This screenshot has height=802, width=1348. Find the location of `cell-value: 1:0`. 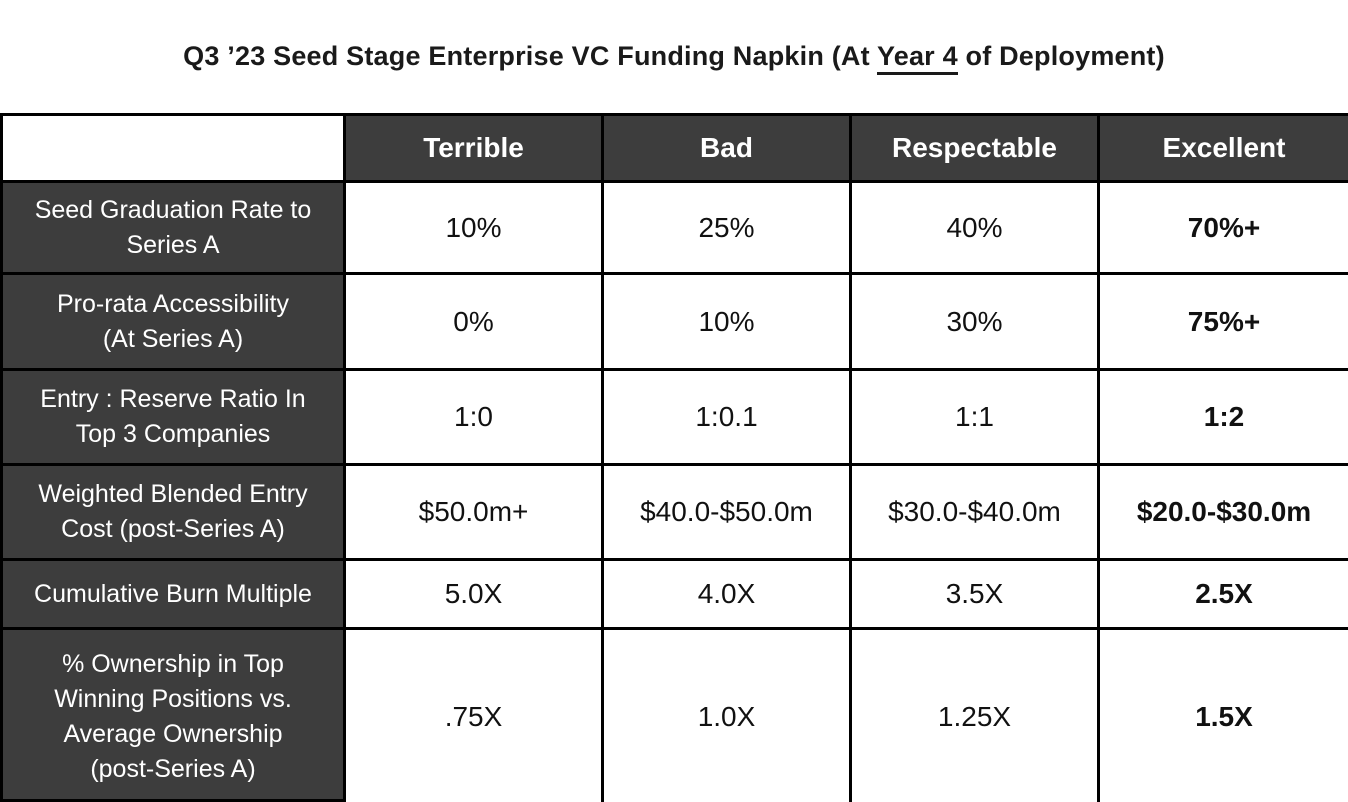

cell-value: 1:0 is located at coordinates (473, 417).